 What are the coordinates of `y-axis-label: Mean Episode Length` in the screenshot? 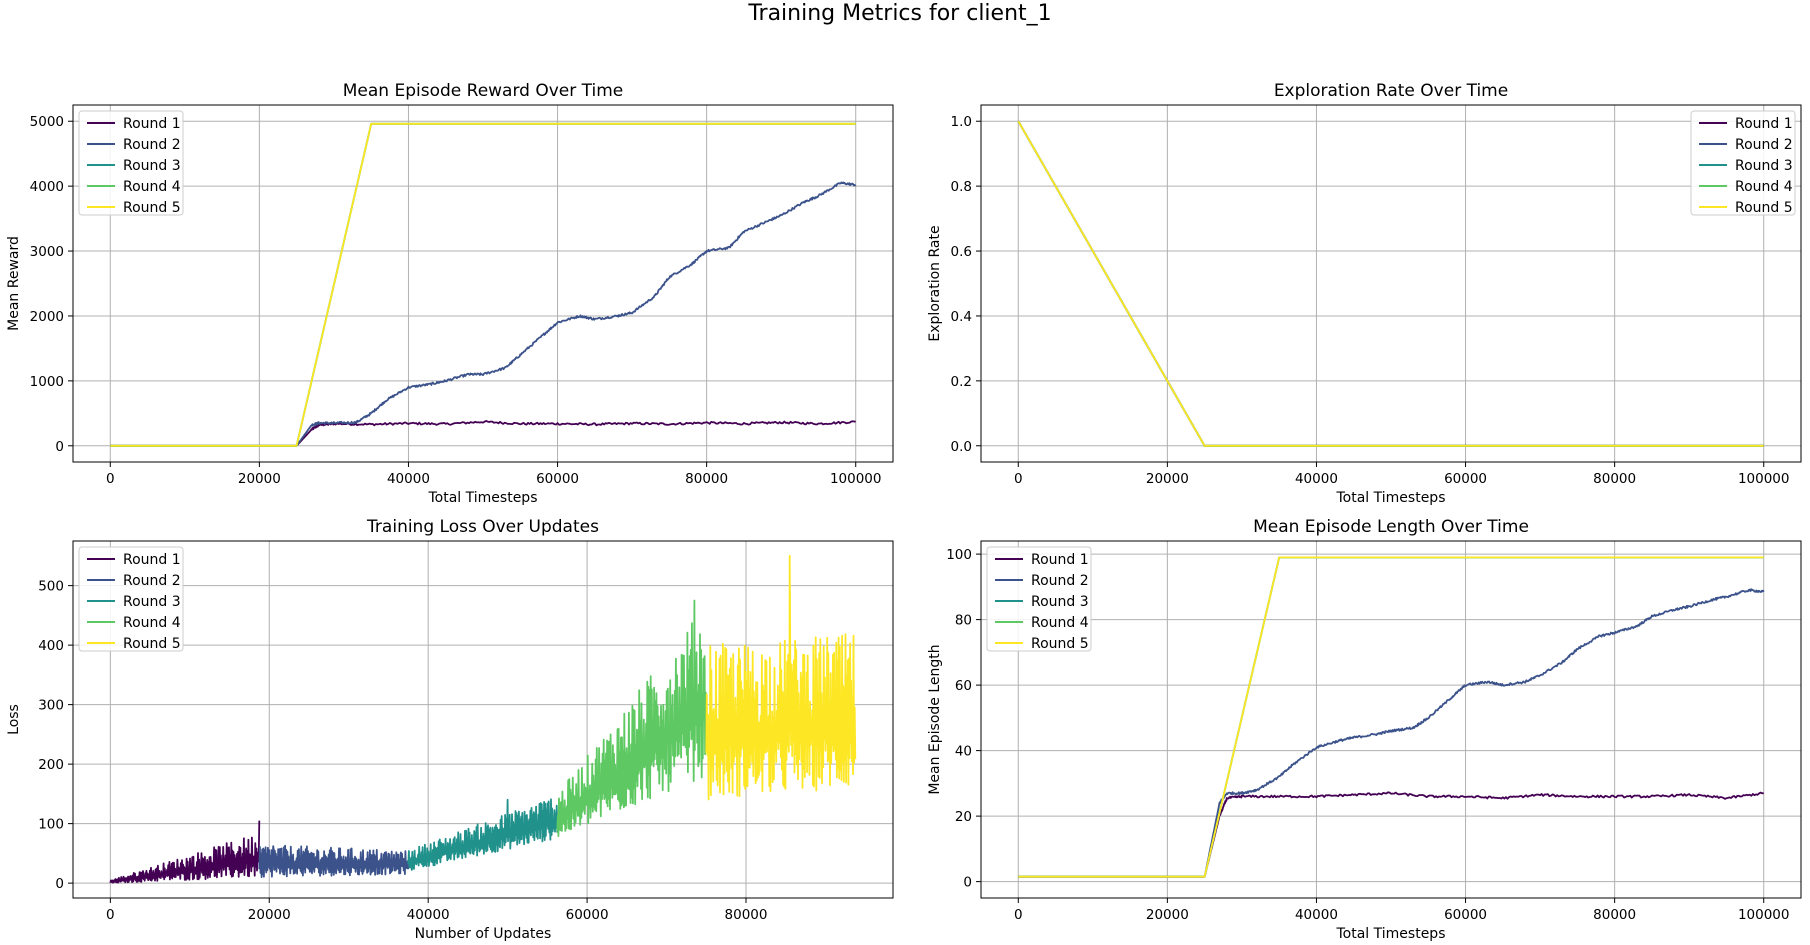 It's located at (935, 719).